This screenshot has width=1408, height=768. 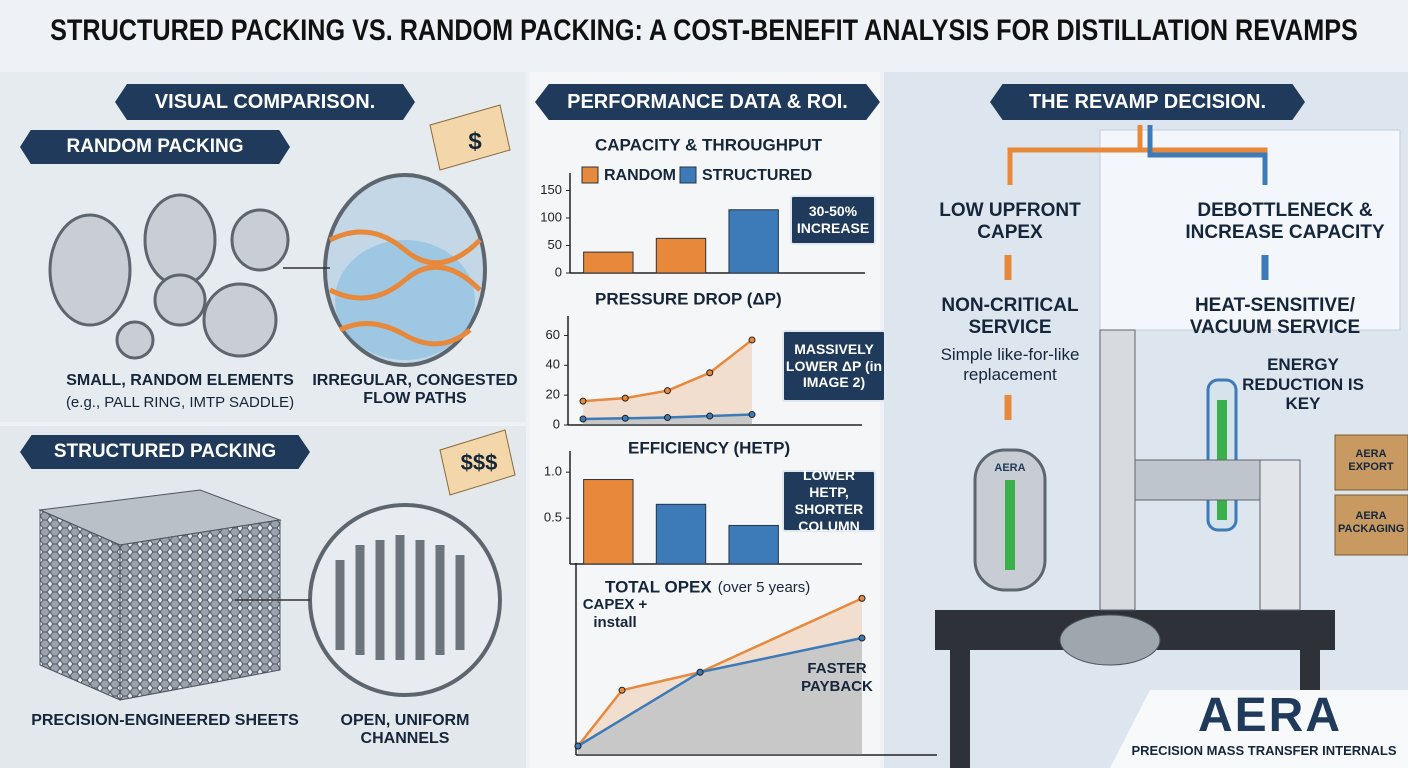 What do you see at coordinates (555, 244) in the screenshot?
I see `y-tick-label: 50` at bounding box center [555, 244].